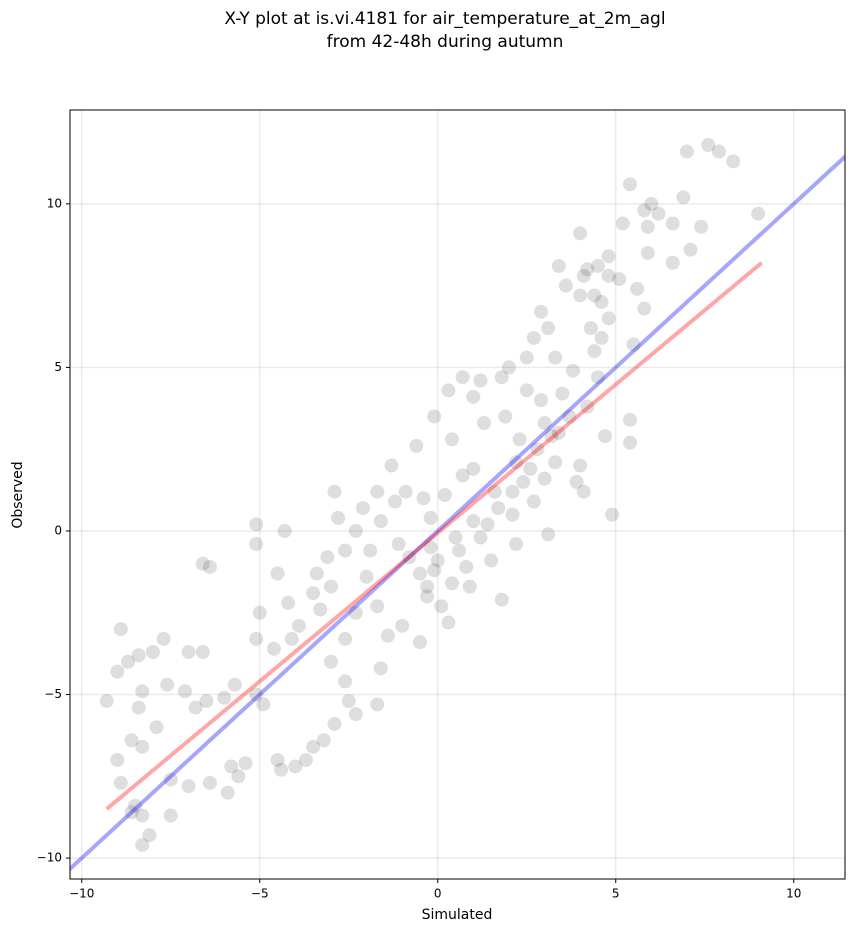  I want to click on y-axis-label: Observed, so click(18, 494).